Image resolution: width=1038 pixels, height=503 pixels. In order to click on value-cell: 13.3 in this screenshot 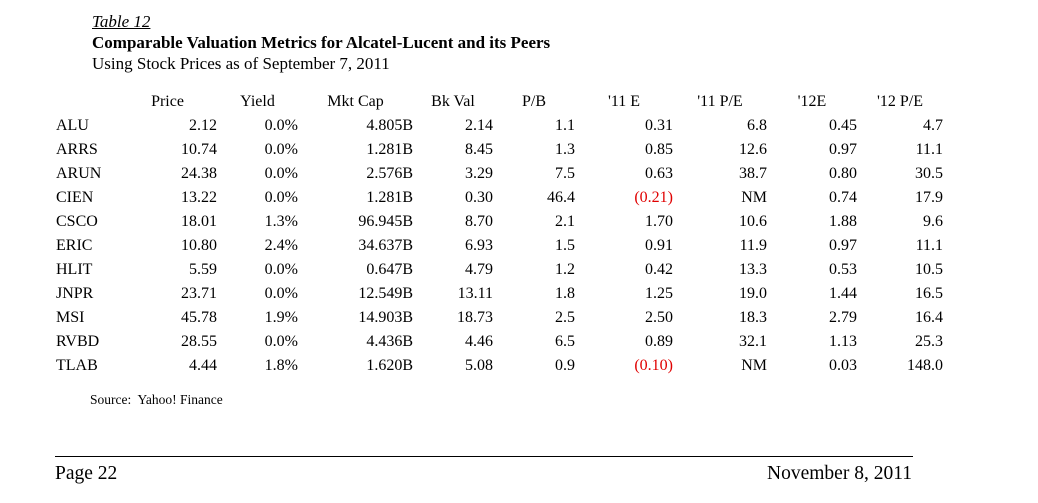, I will do `click(753, 269)`.